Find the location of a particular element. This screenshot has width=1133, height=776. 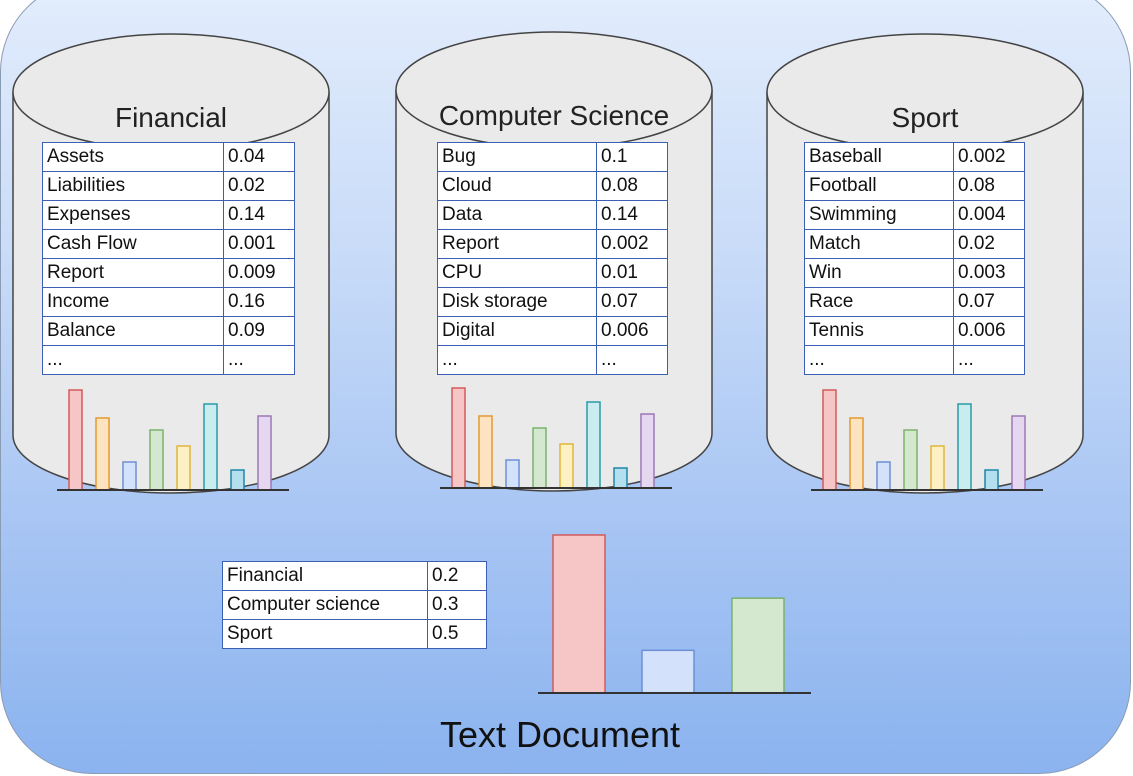

word-cell: Match is located at coordinates (879, 244).